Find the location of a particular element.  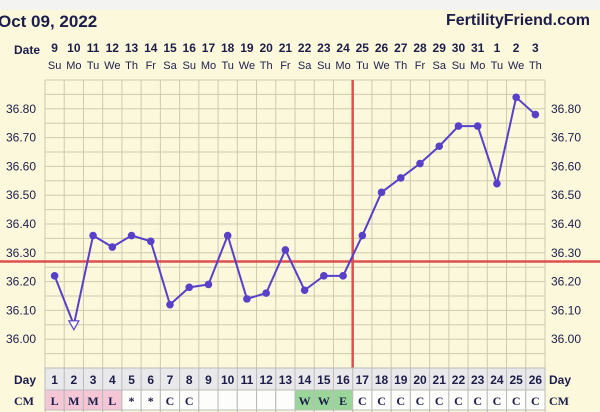

date-label: 19 is located at coordinates (247, 48).